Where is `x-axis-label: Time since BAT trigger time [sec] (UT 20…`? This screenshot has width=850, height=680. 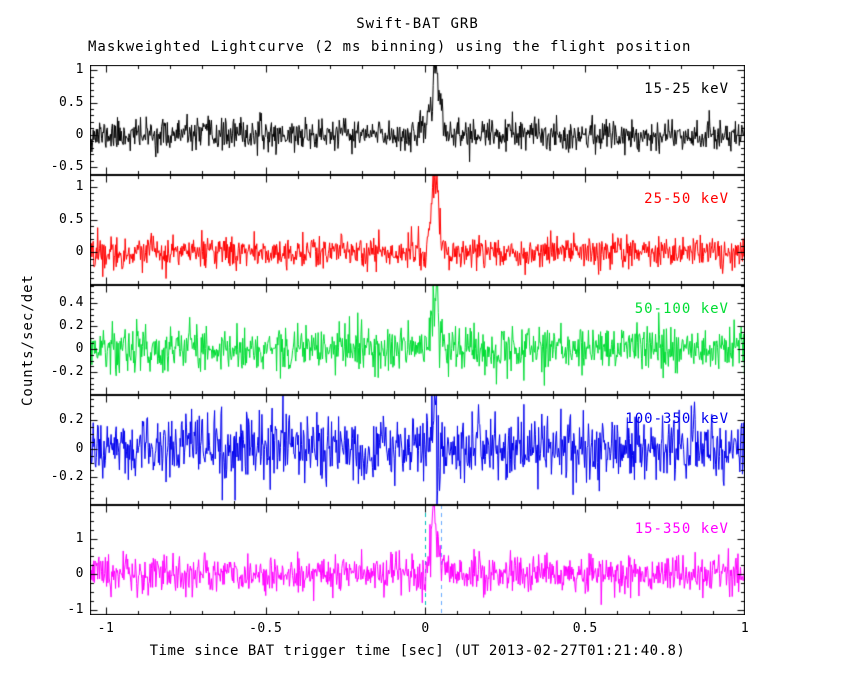 x-axis-label: Time since BAT trigger time [sec] (UT 20… is located at coordinates (417, 651).